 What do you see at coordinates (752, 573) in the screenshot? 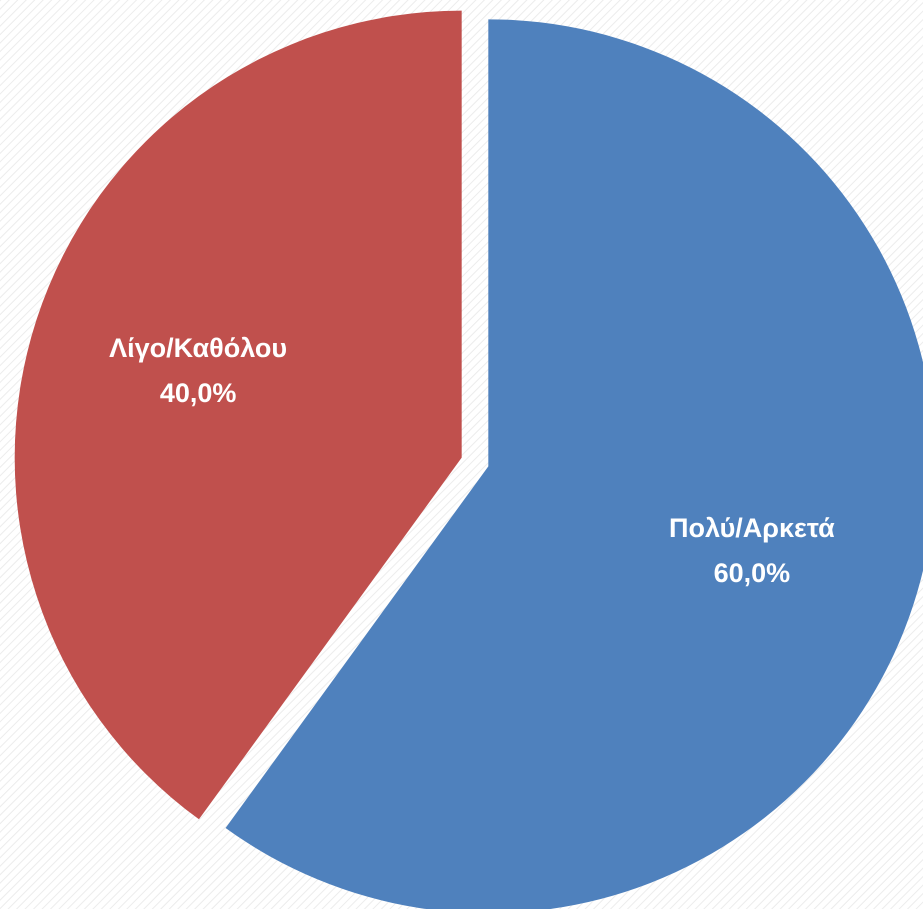
I see `slice-value-label: 60,0%` at bounding box center [752, 573].